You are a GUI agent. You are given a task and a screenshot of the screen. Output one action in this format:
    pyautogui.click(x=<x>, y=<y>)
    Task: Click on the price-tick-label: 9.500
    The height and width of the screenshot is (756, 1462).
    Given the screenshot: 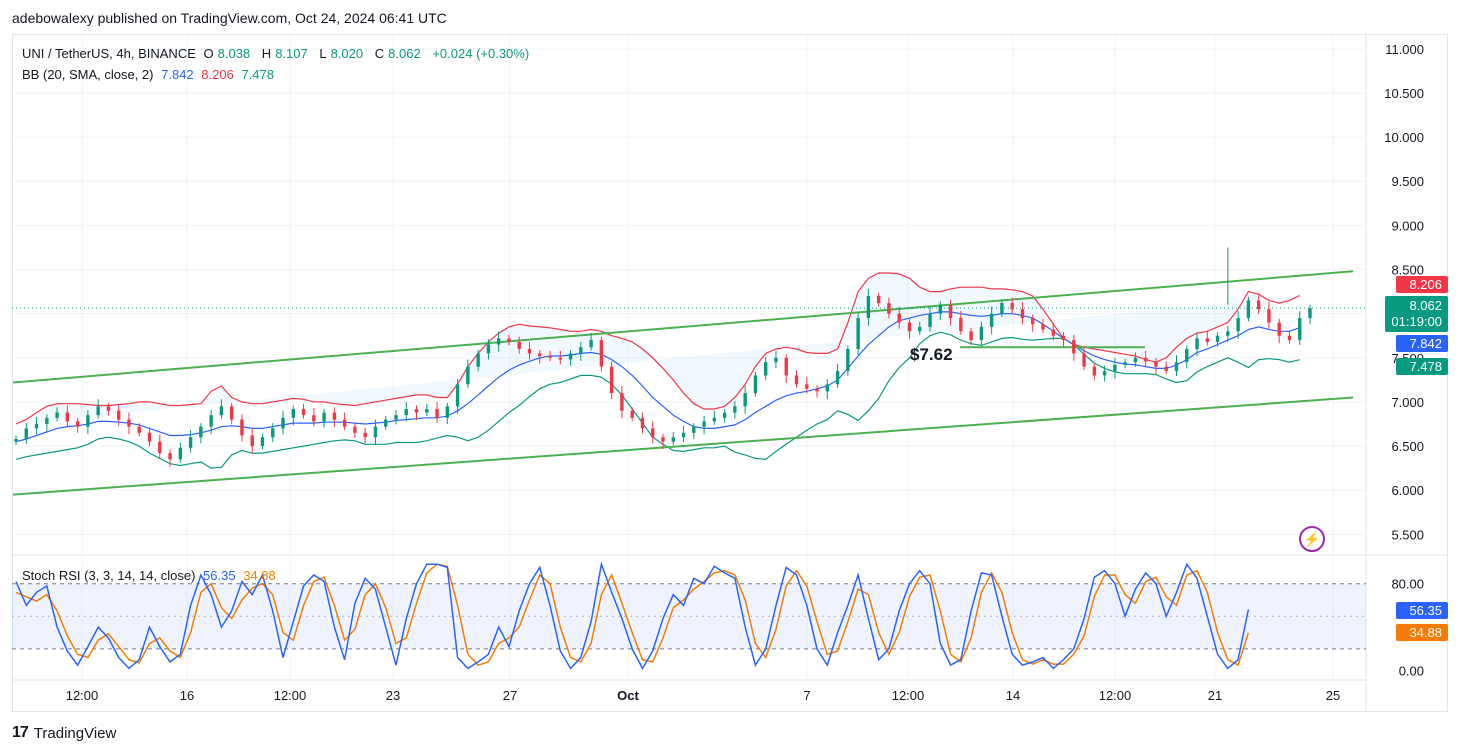 What is the action you would take?
    pyautogui.click(x=1407, y=181)
    